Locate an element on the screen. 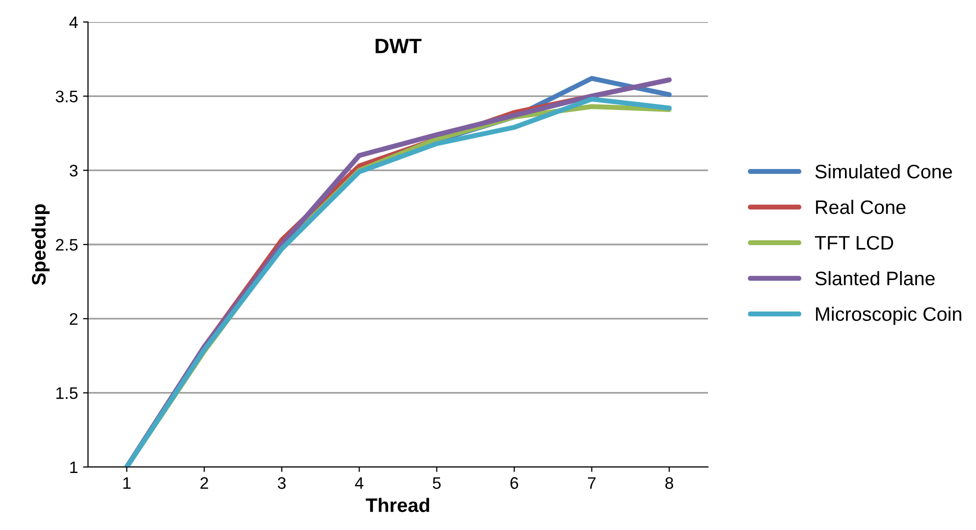 This screenshot has height=530, width=976. y-tick-label: 2.5 is located at coordinates (67, 244).